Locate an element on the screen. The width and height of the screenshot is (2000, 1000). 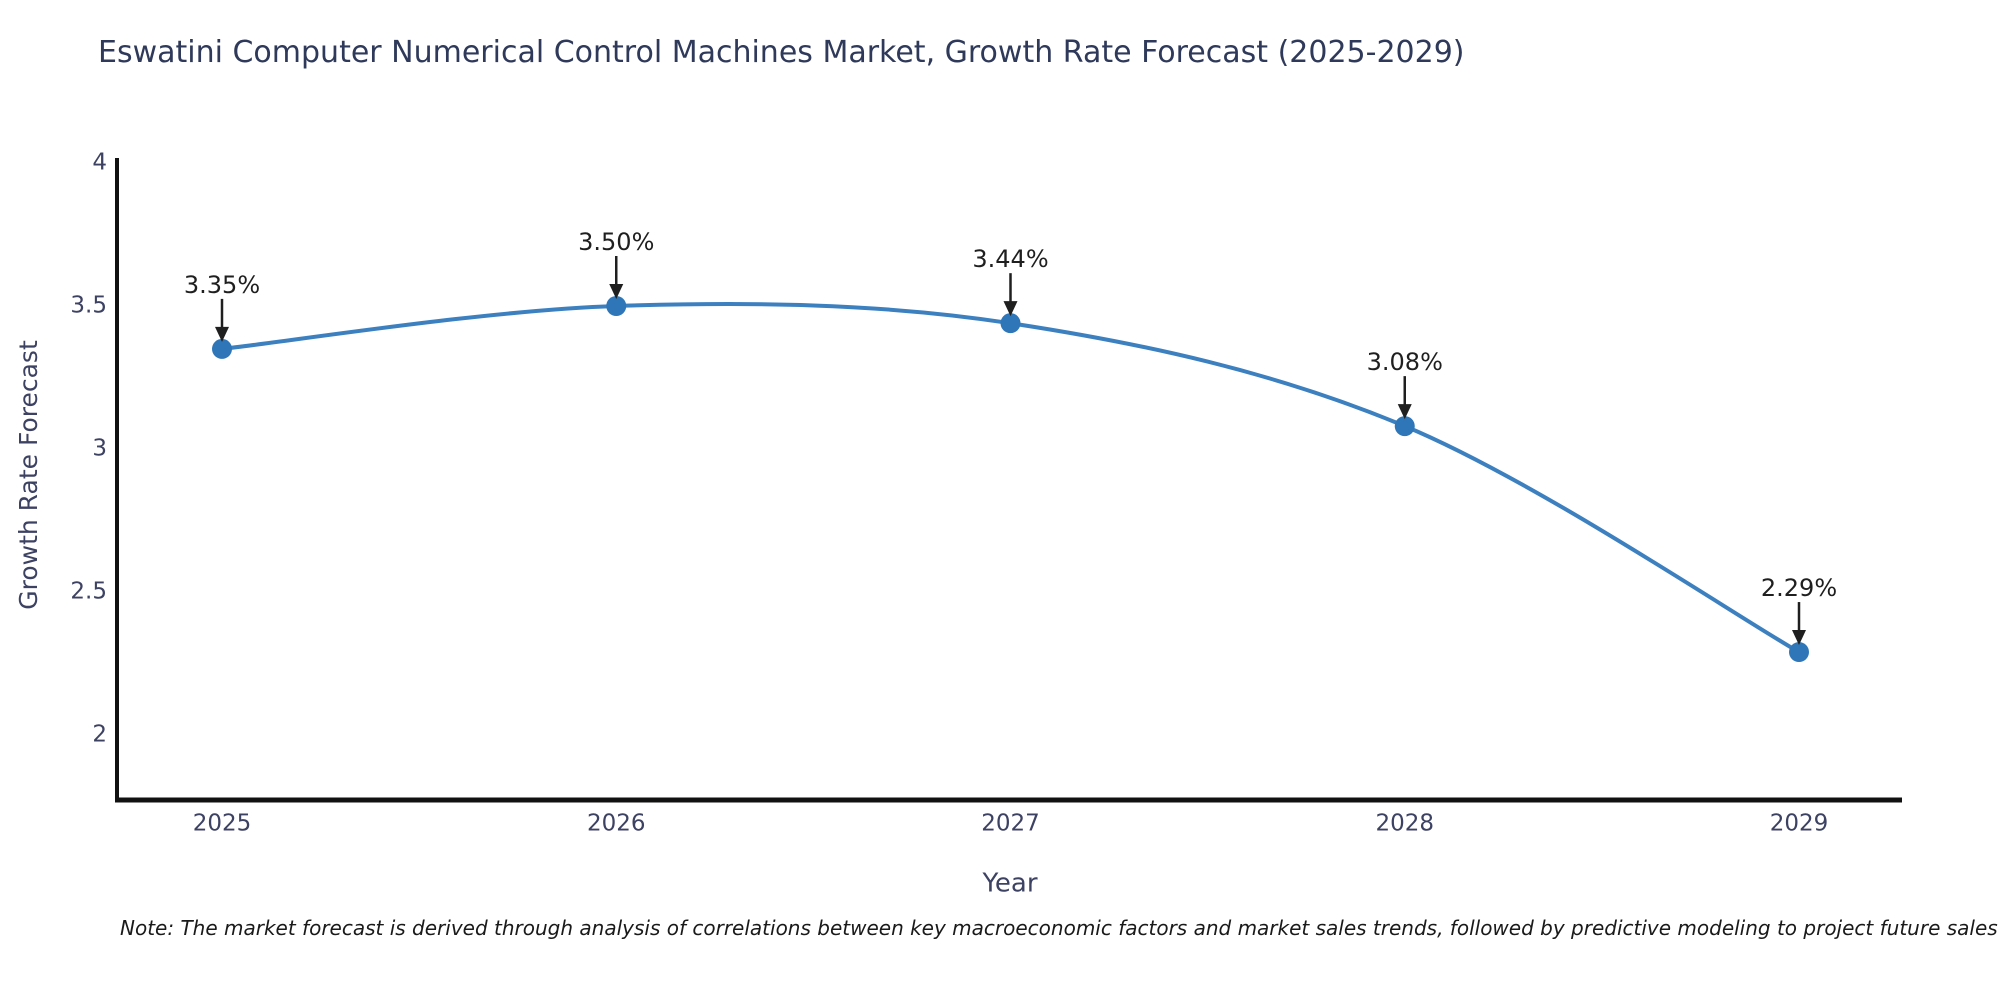
x-tick-label: 2027 is located at coordinates (1010, 824).